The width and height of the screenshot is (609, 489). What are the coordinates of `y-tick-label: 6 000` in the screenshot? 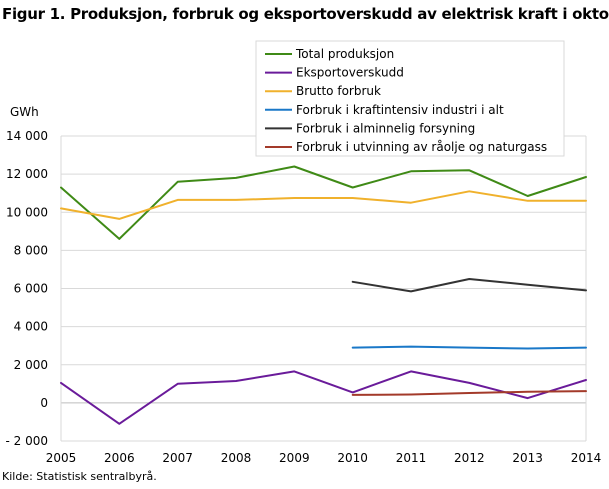 It's located at (31, 289).